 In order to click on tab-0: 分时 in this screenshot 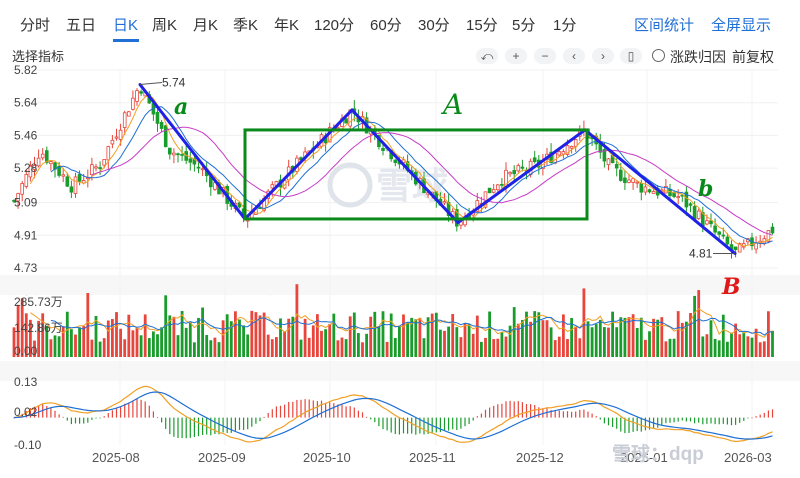, I will do `click(35, 25)`.